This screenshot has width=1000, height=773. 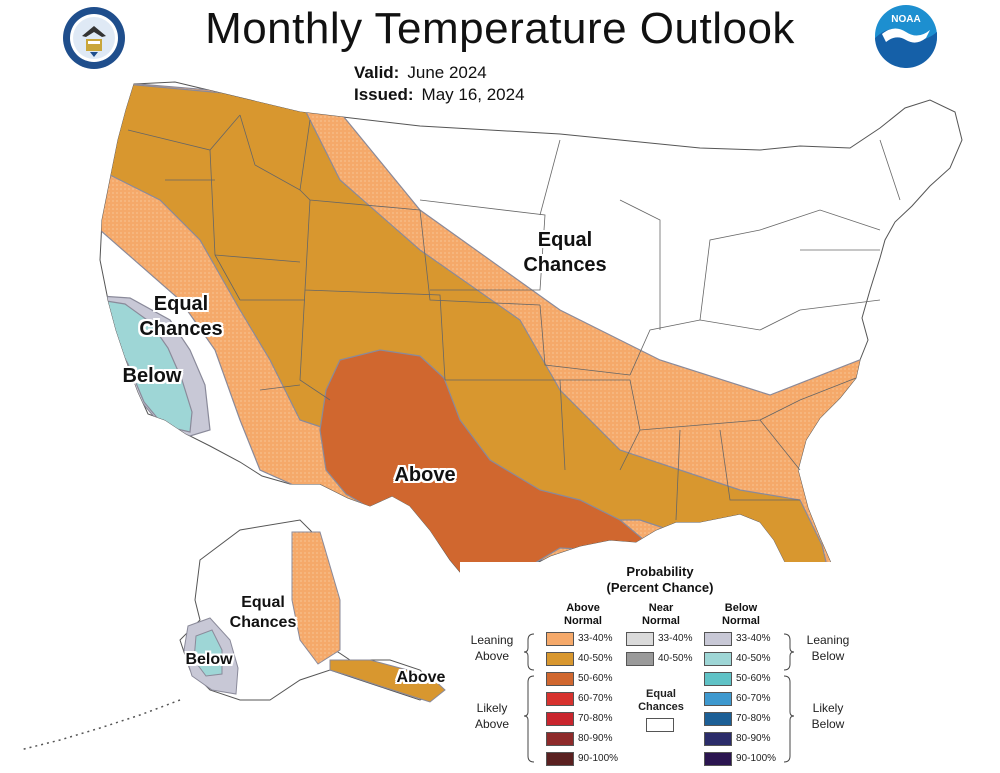 I want to click on legend-title: Probability (Percent Chance), so click(x=660, y=579).